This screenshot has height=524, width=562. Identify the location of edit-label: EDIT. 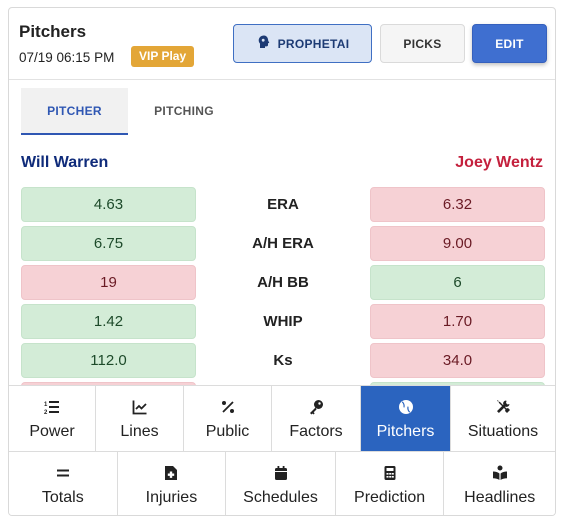
(509, 43).